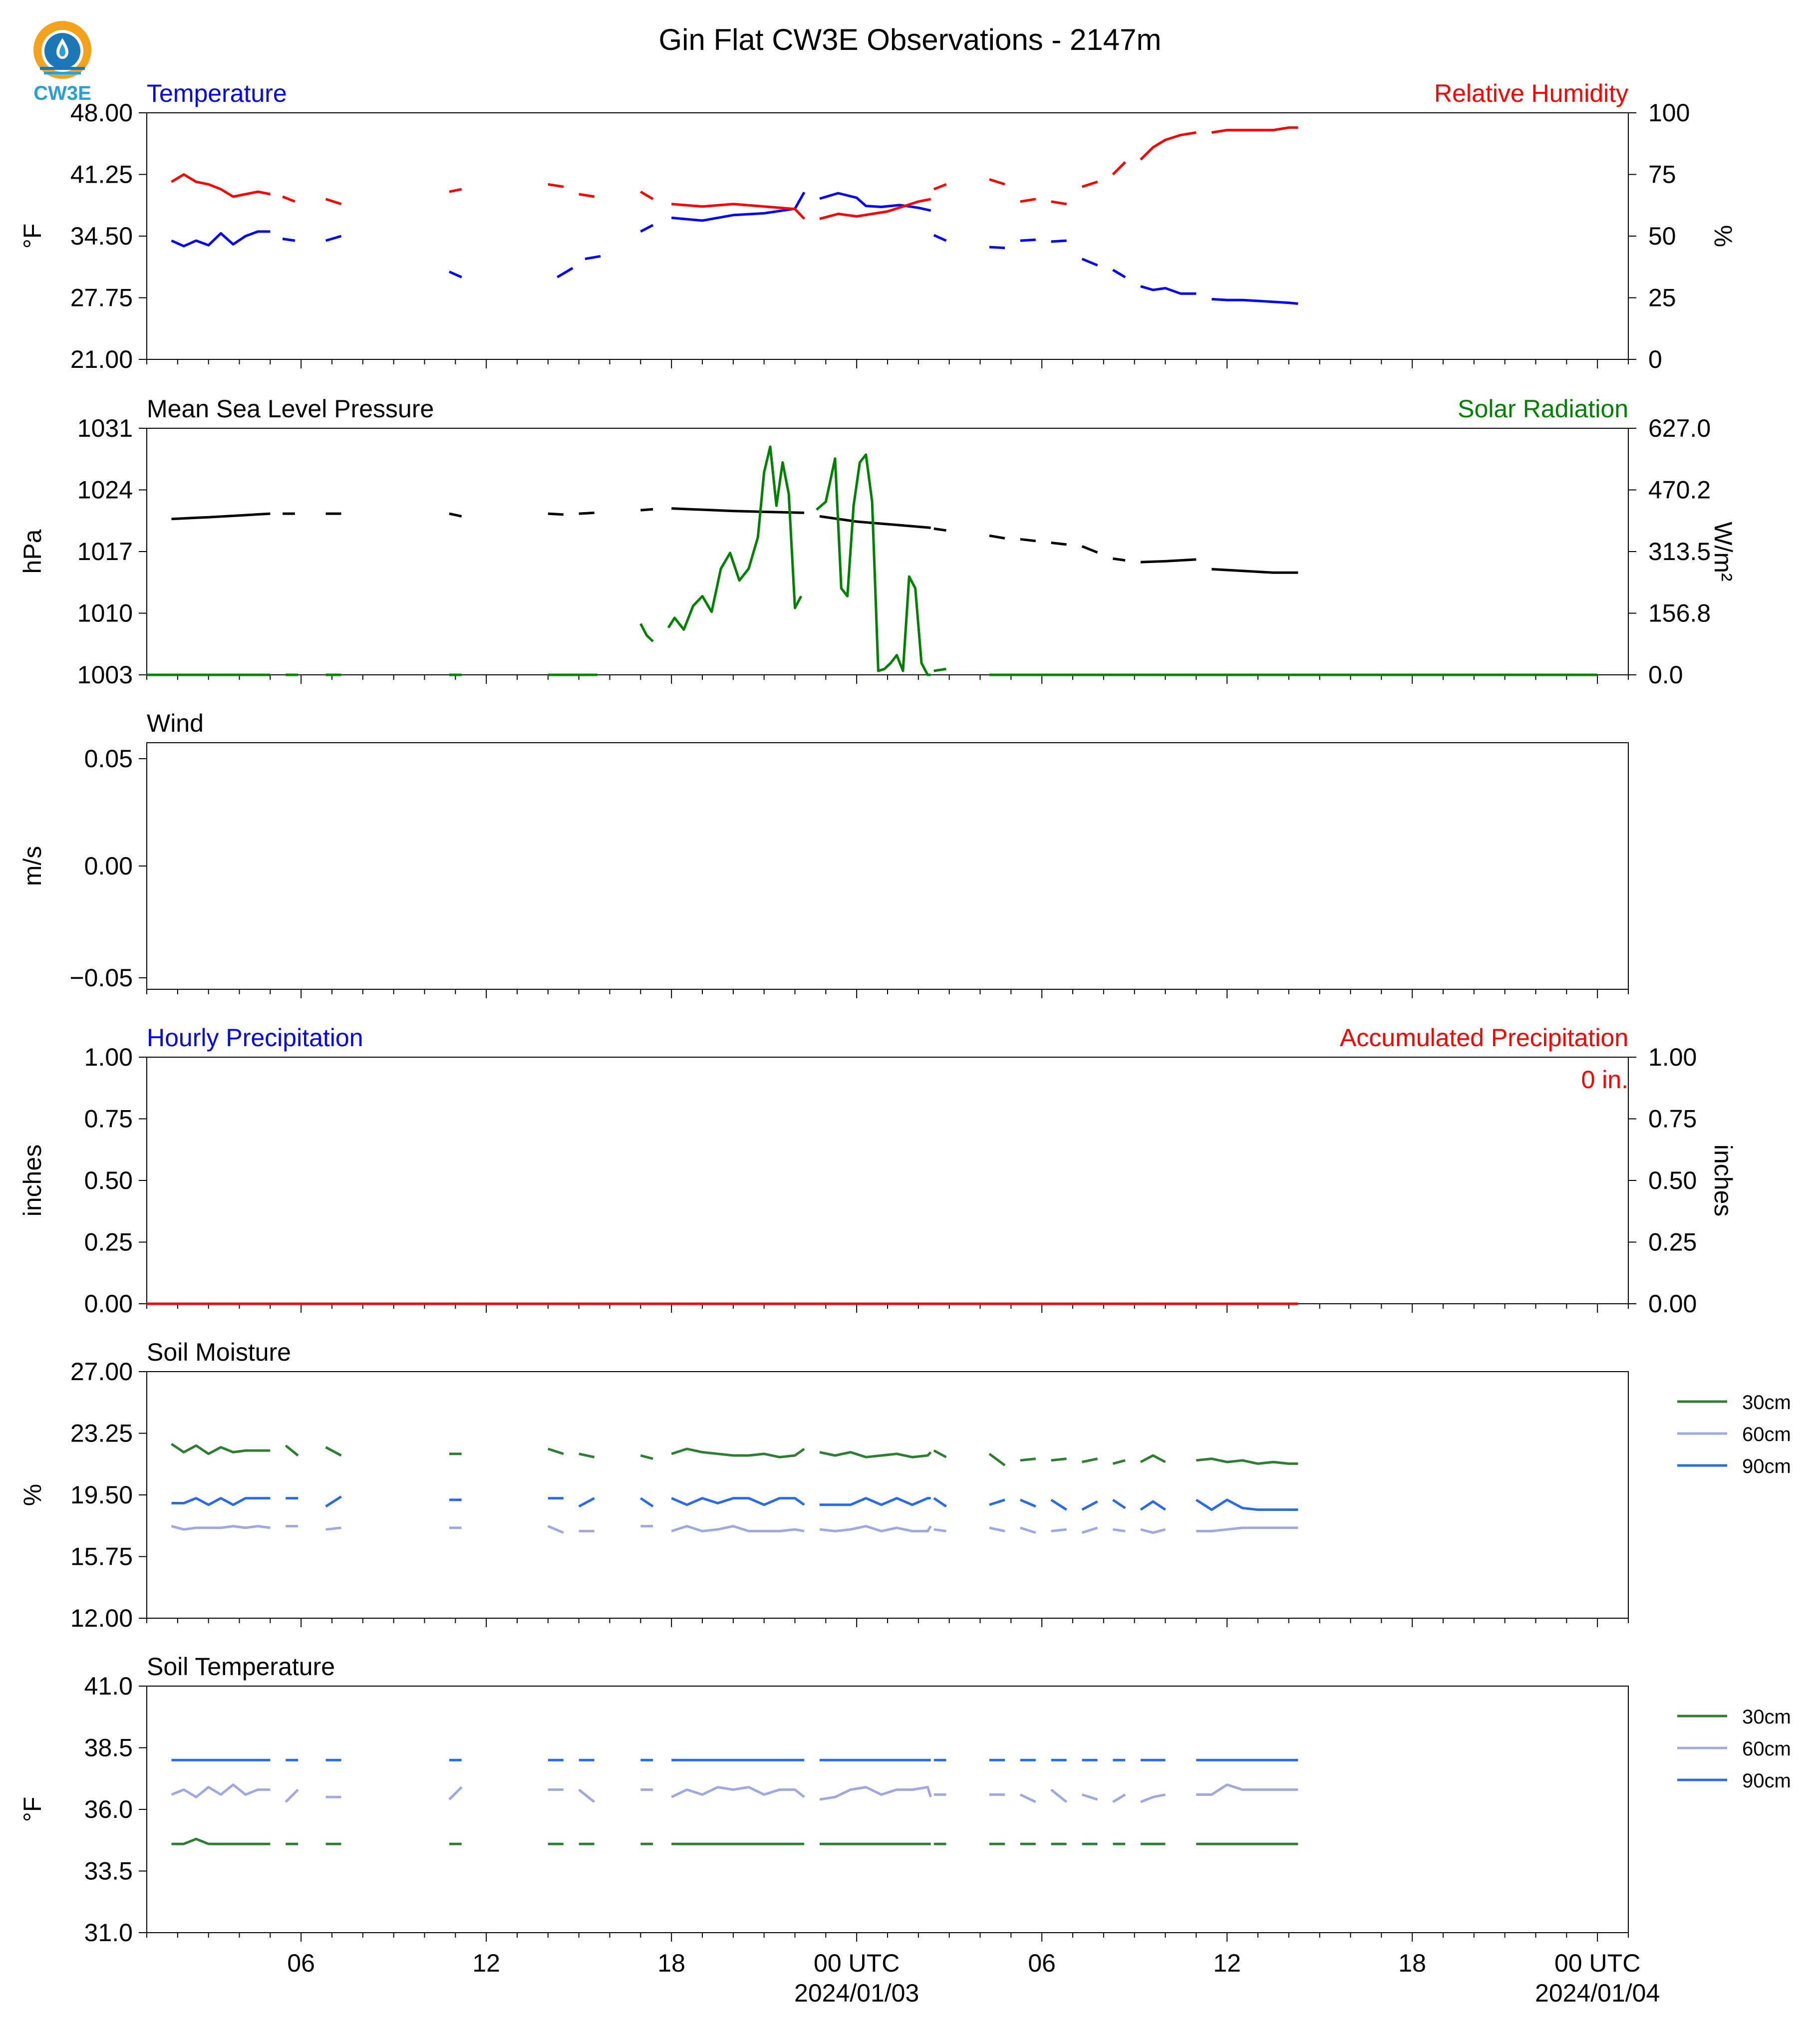  Describe the element at coordinates (175, 723) in the screenshot. I see `panel-title-left: Wind` at that location.